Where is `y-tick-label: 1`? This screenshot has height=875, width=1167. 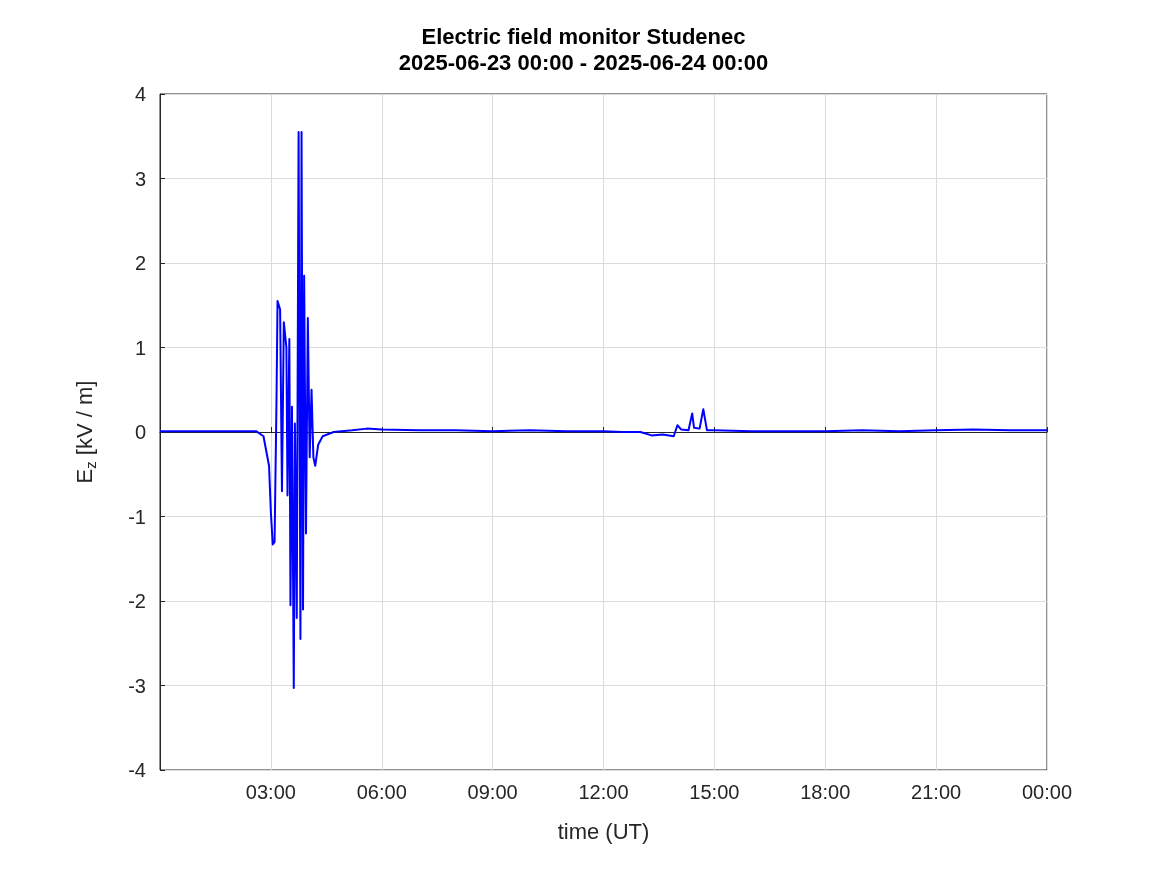
y-tick-label: 1 is located at coordinates (140, 347).